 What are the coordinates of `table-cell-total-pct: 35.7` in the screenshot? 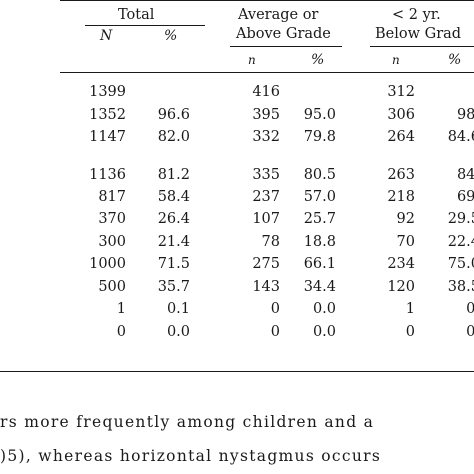 It's located at (173, 287).